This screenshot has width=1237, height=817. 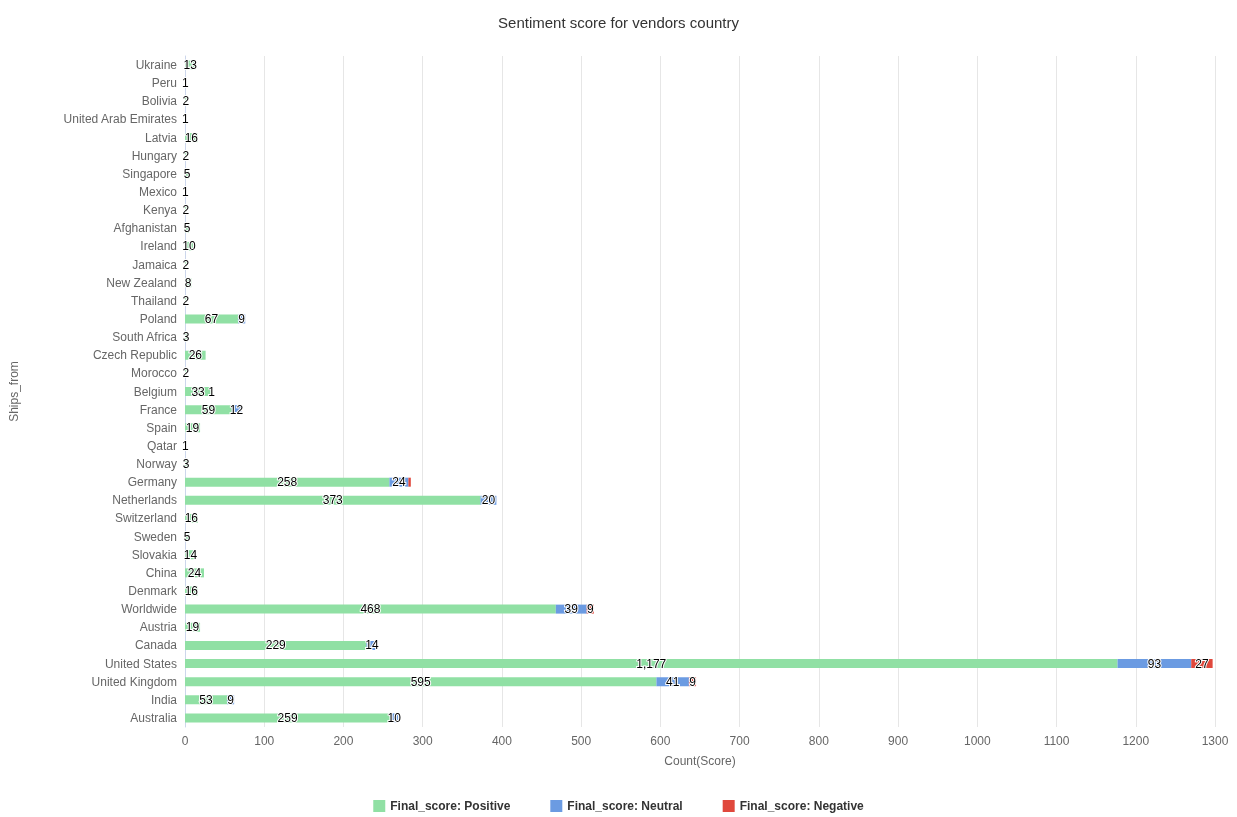 What do you see at coordinates (158, 192) in the screenshot?
I see `y-tick-label: Mexico` at bounding box center [158, 192].